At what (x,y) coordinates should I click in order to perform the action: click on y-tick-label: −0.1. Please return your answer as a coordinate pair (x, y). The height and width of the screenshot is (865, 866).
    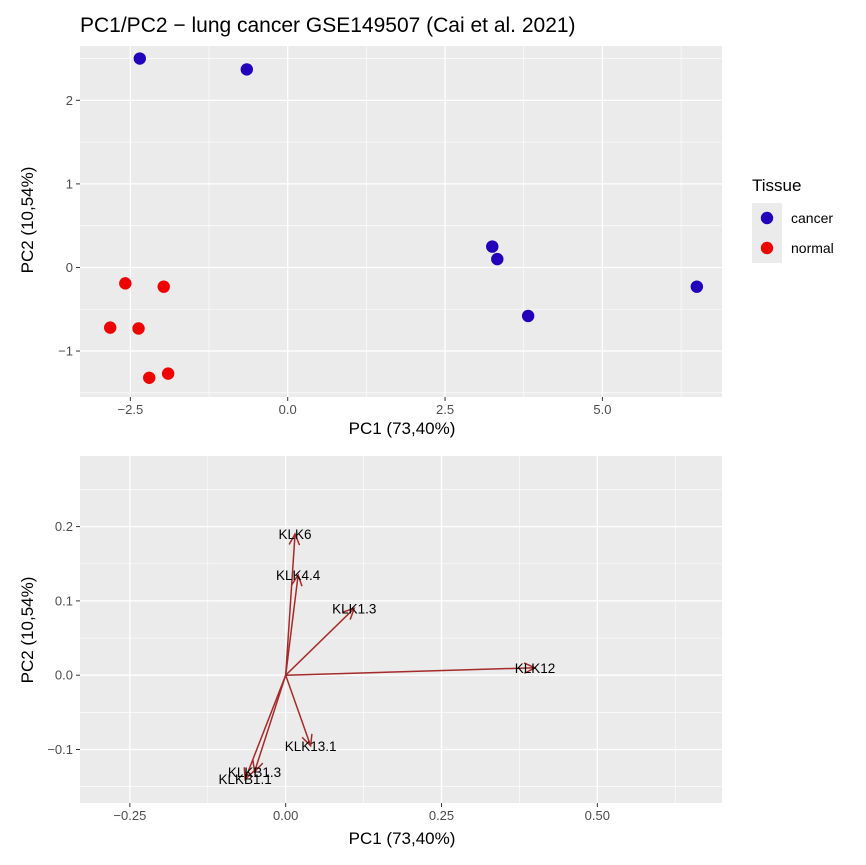
    Looking at the image, I should click on (60, 749).